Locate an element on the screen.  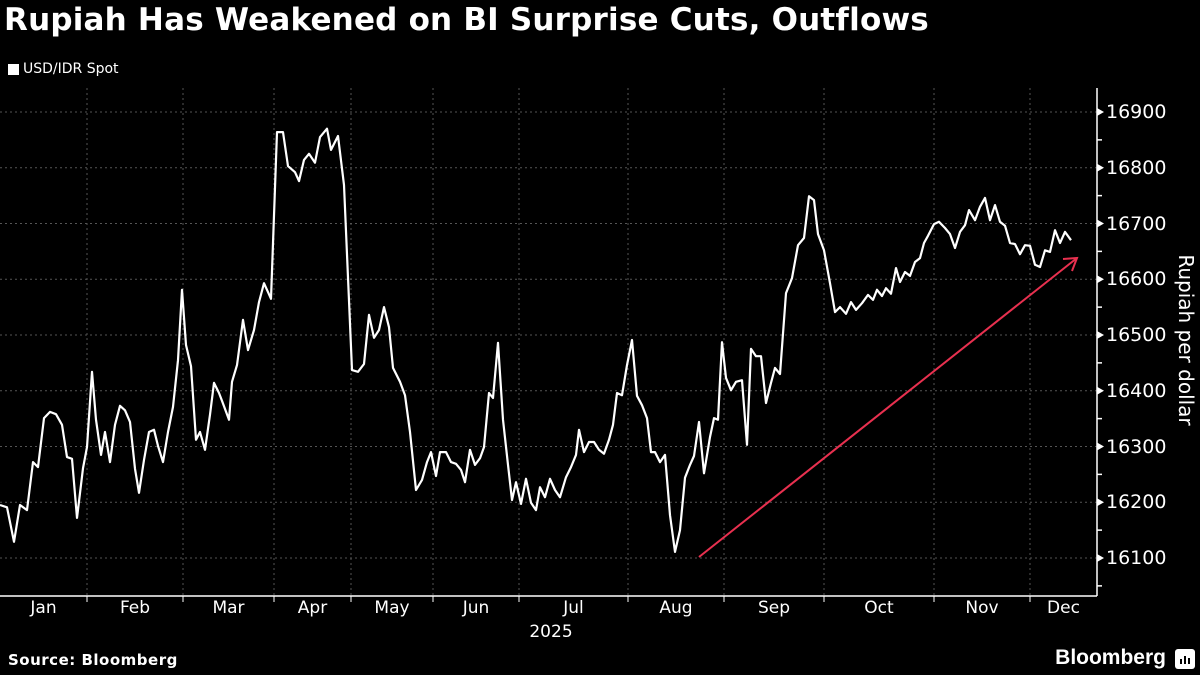
x-tick-label: Nov is located at coordinates (982, 608).